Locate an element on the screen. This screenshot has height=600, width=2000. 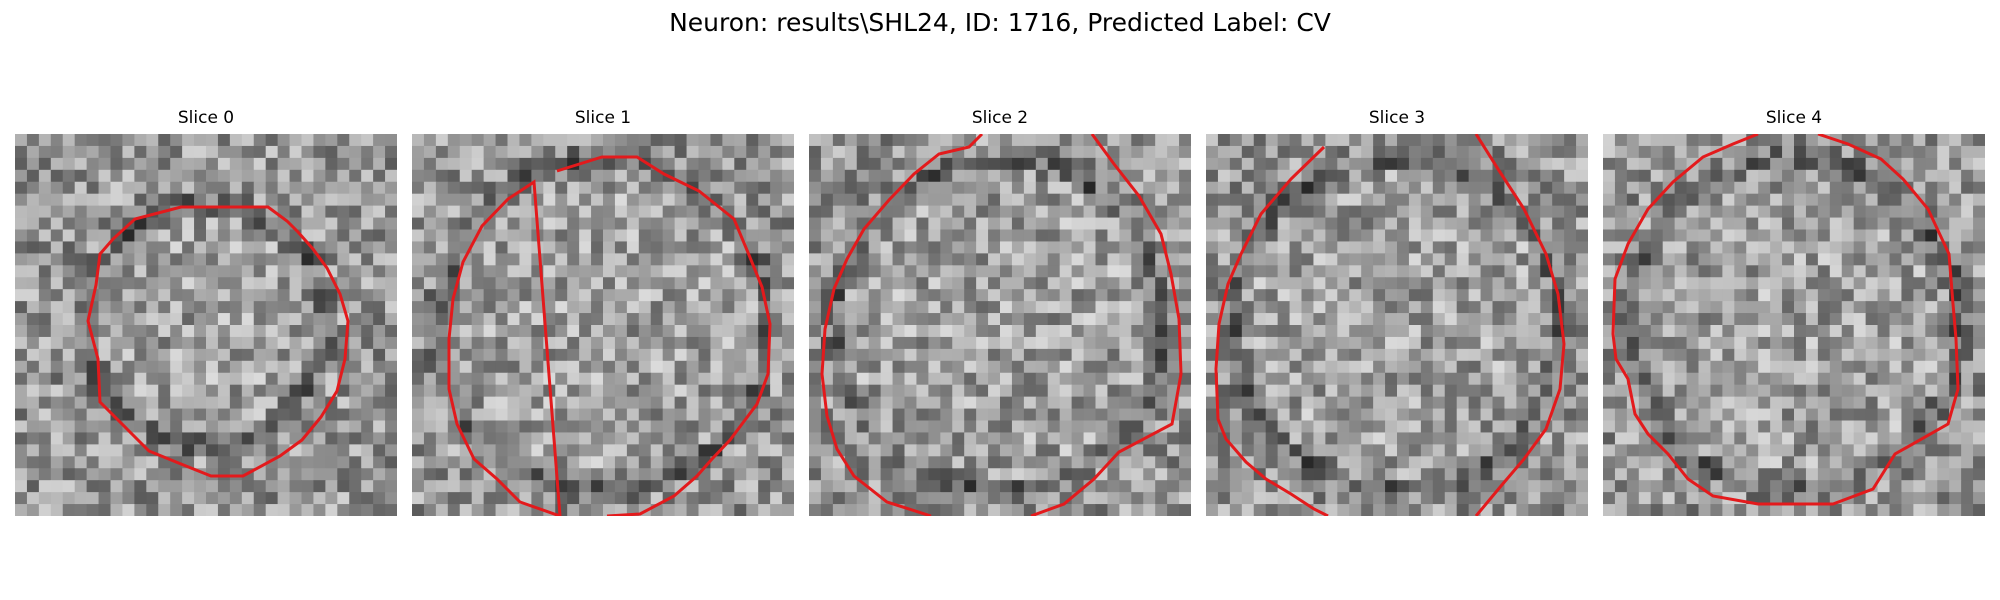
slice-1-pixels is located at coordinates (603, 325).